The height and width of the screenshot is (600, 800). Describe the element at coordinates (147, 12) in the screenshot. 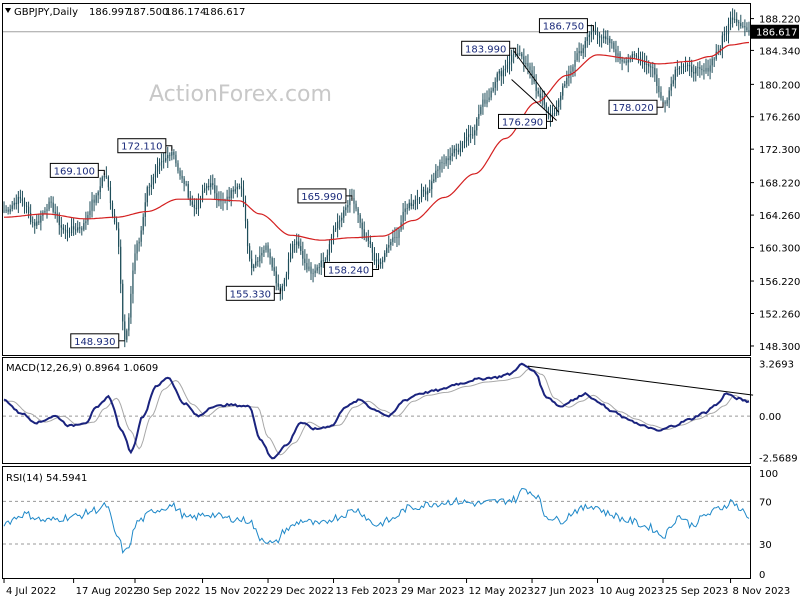

I see `header-high: 187.500` at that location.